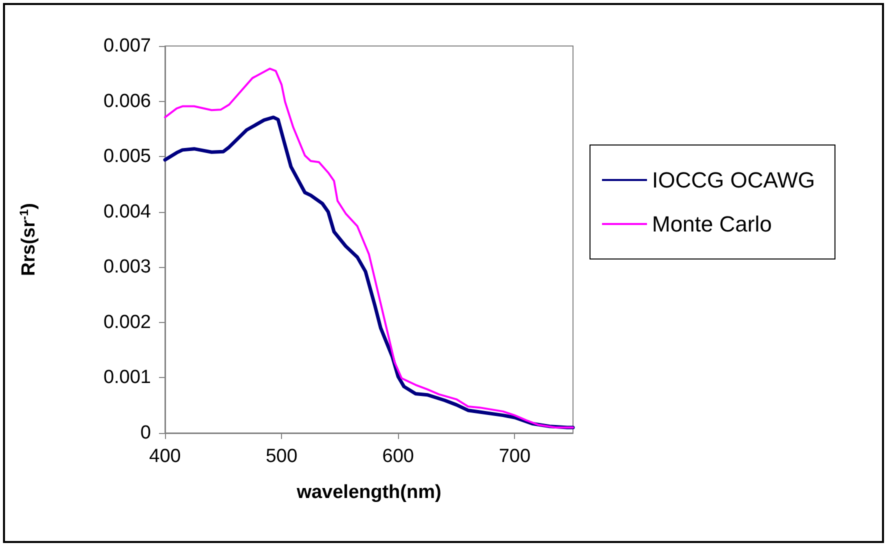 This screenshot has width=889, height=548. What do you see at coordinates (127, 377) in the screenshot?
I see `y-tick-label: 0.001` at bounding box center [127, 377].